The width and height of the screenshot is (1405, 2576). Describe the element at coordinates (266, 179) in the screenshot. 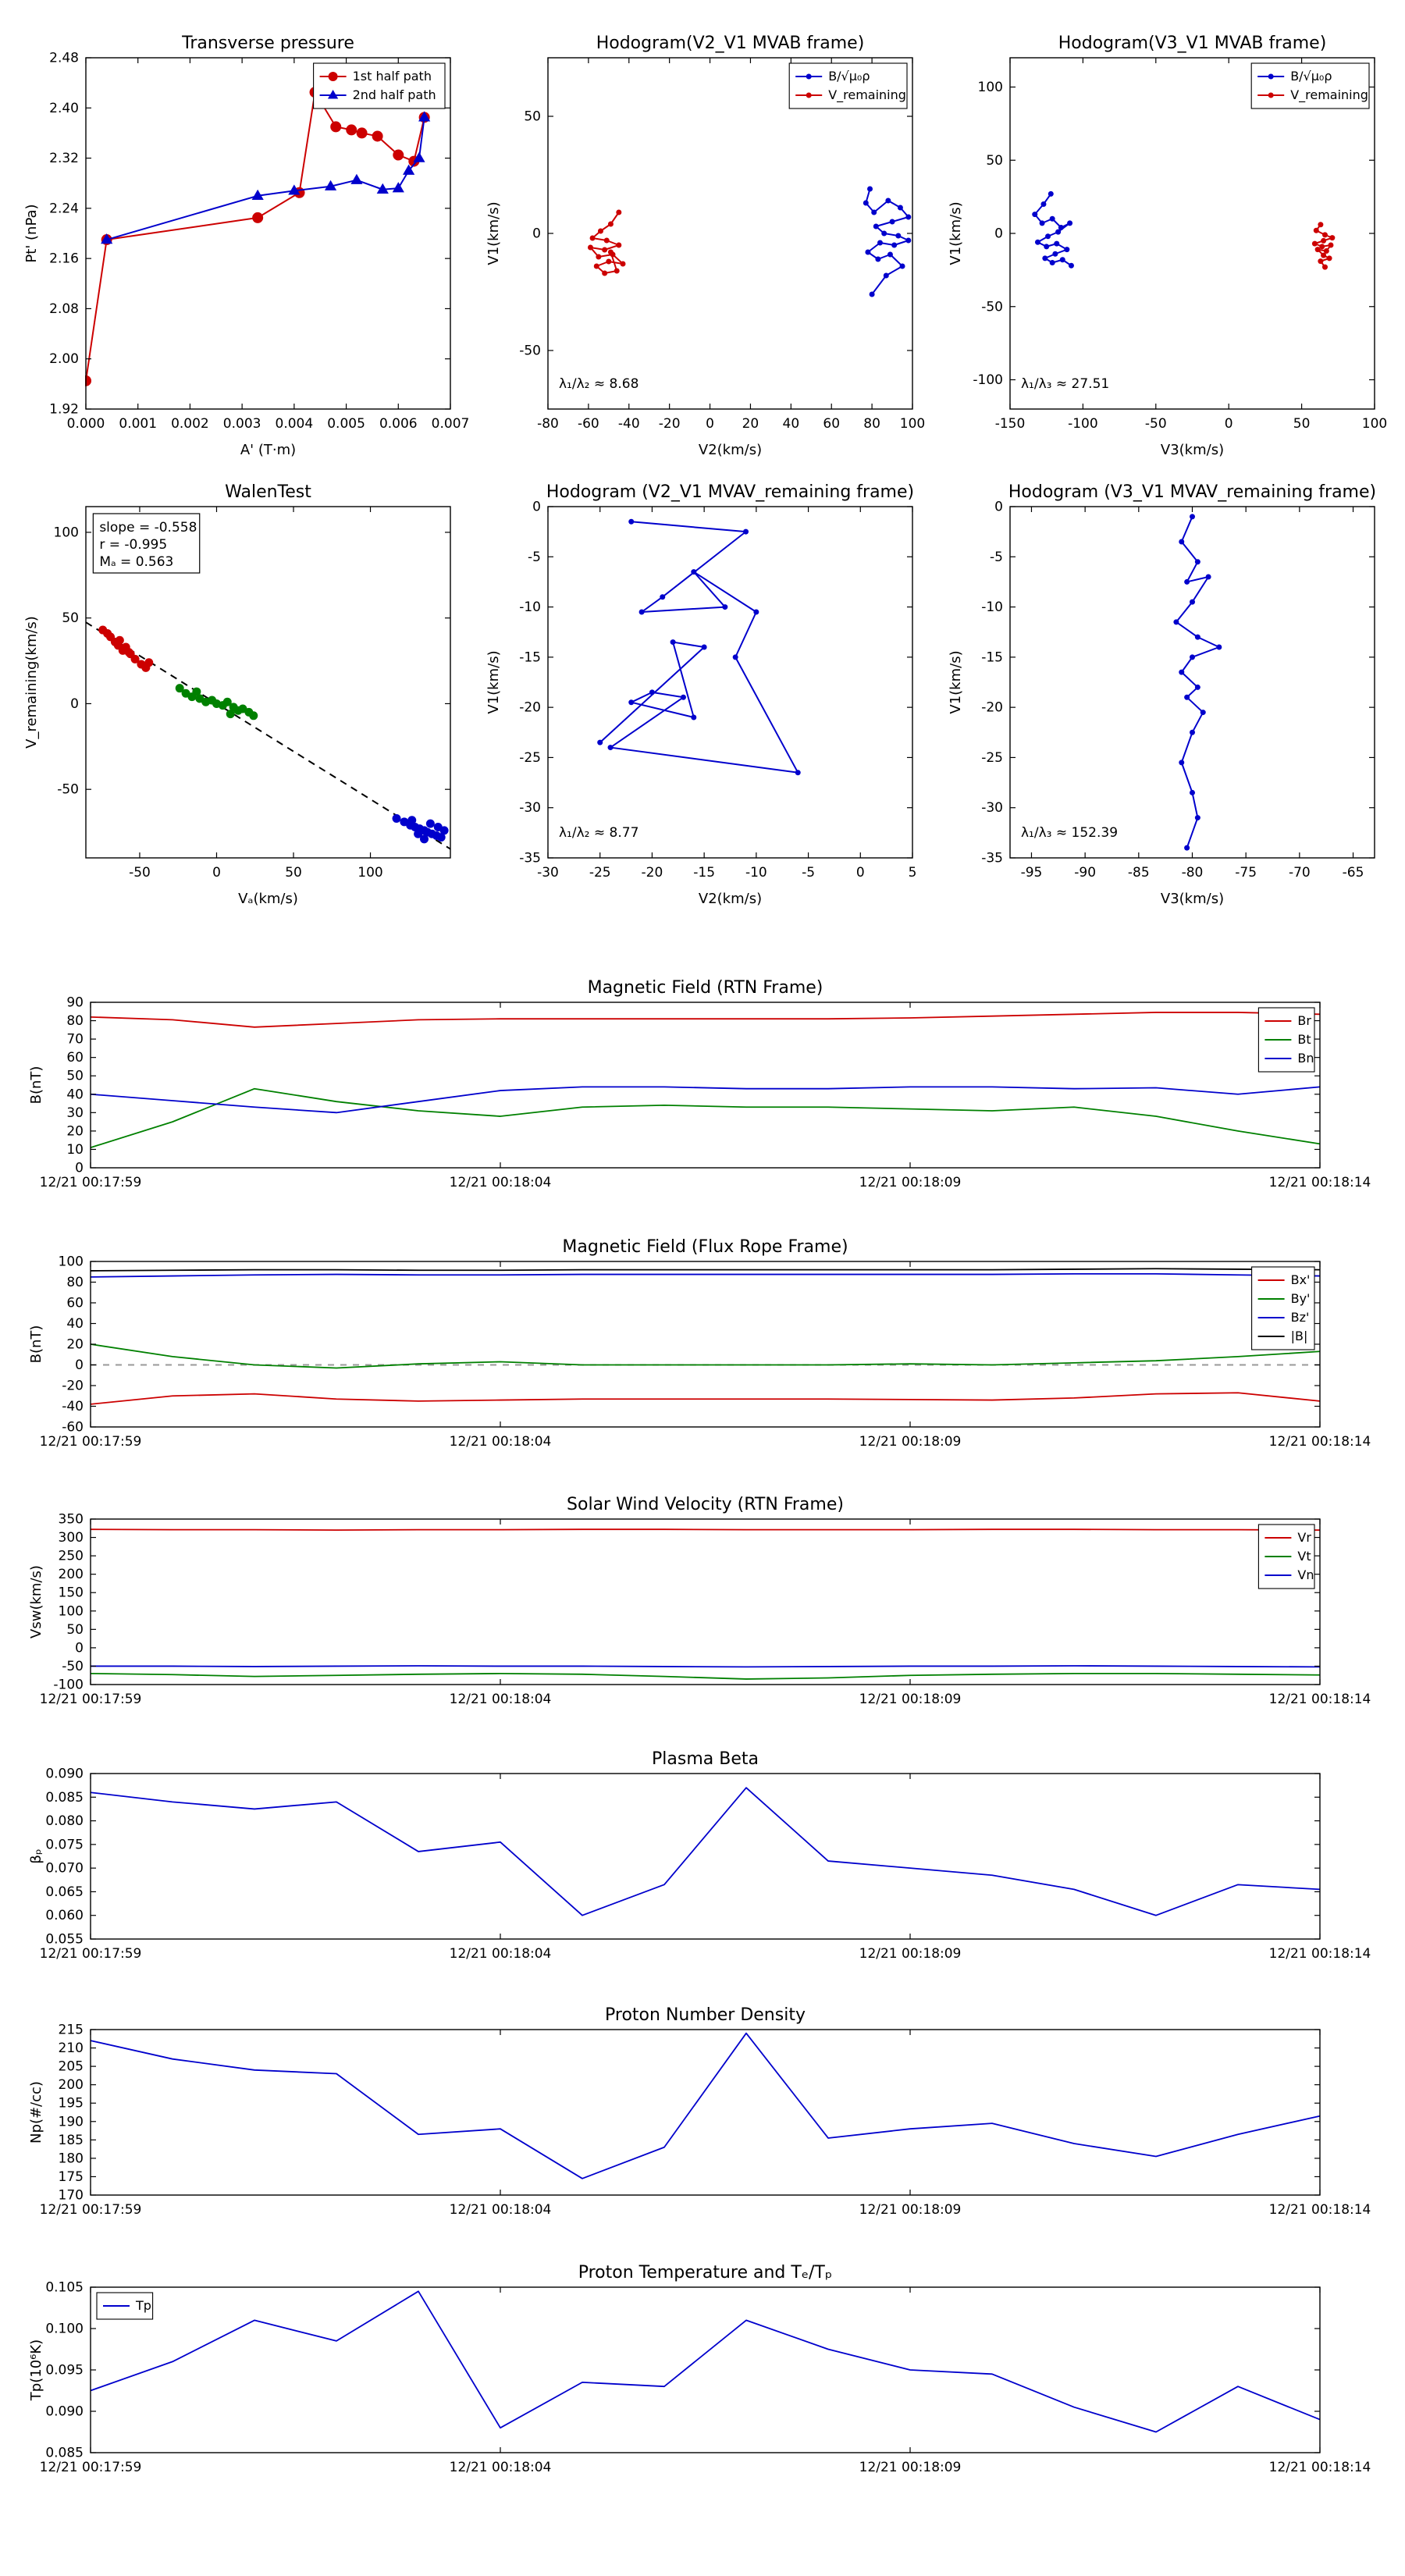

I see `series-2nd-half-path` at that location.